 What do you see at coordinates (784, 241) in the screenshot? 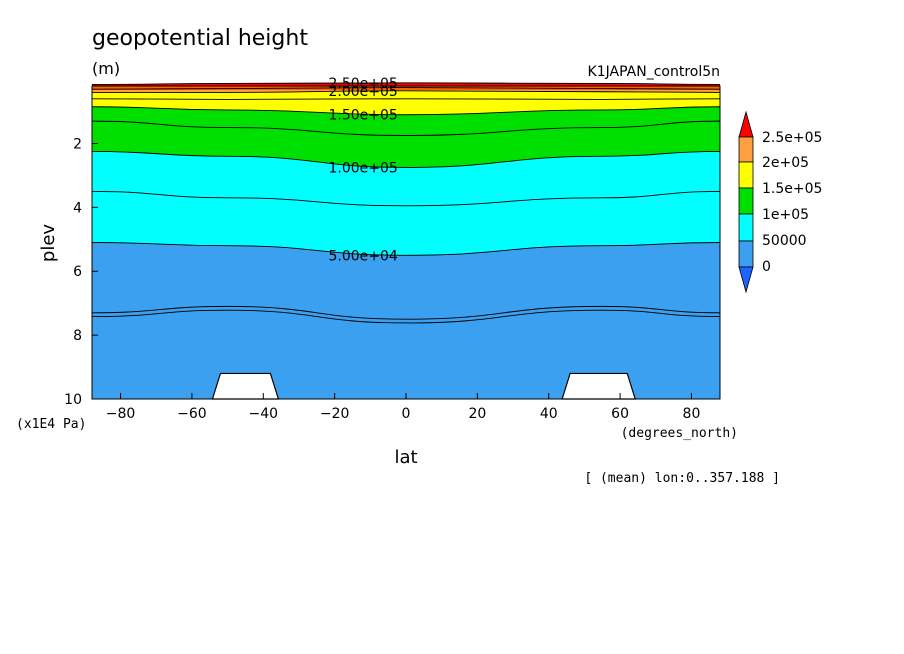
I see `colorbar-label: 50000` at bounding box center [784, 241].